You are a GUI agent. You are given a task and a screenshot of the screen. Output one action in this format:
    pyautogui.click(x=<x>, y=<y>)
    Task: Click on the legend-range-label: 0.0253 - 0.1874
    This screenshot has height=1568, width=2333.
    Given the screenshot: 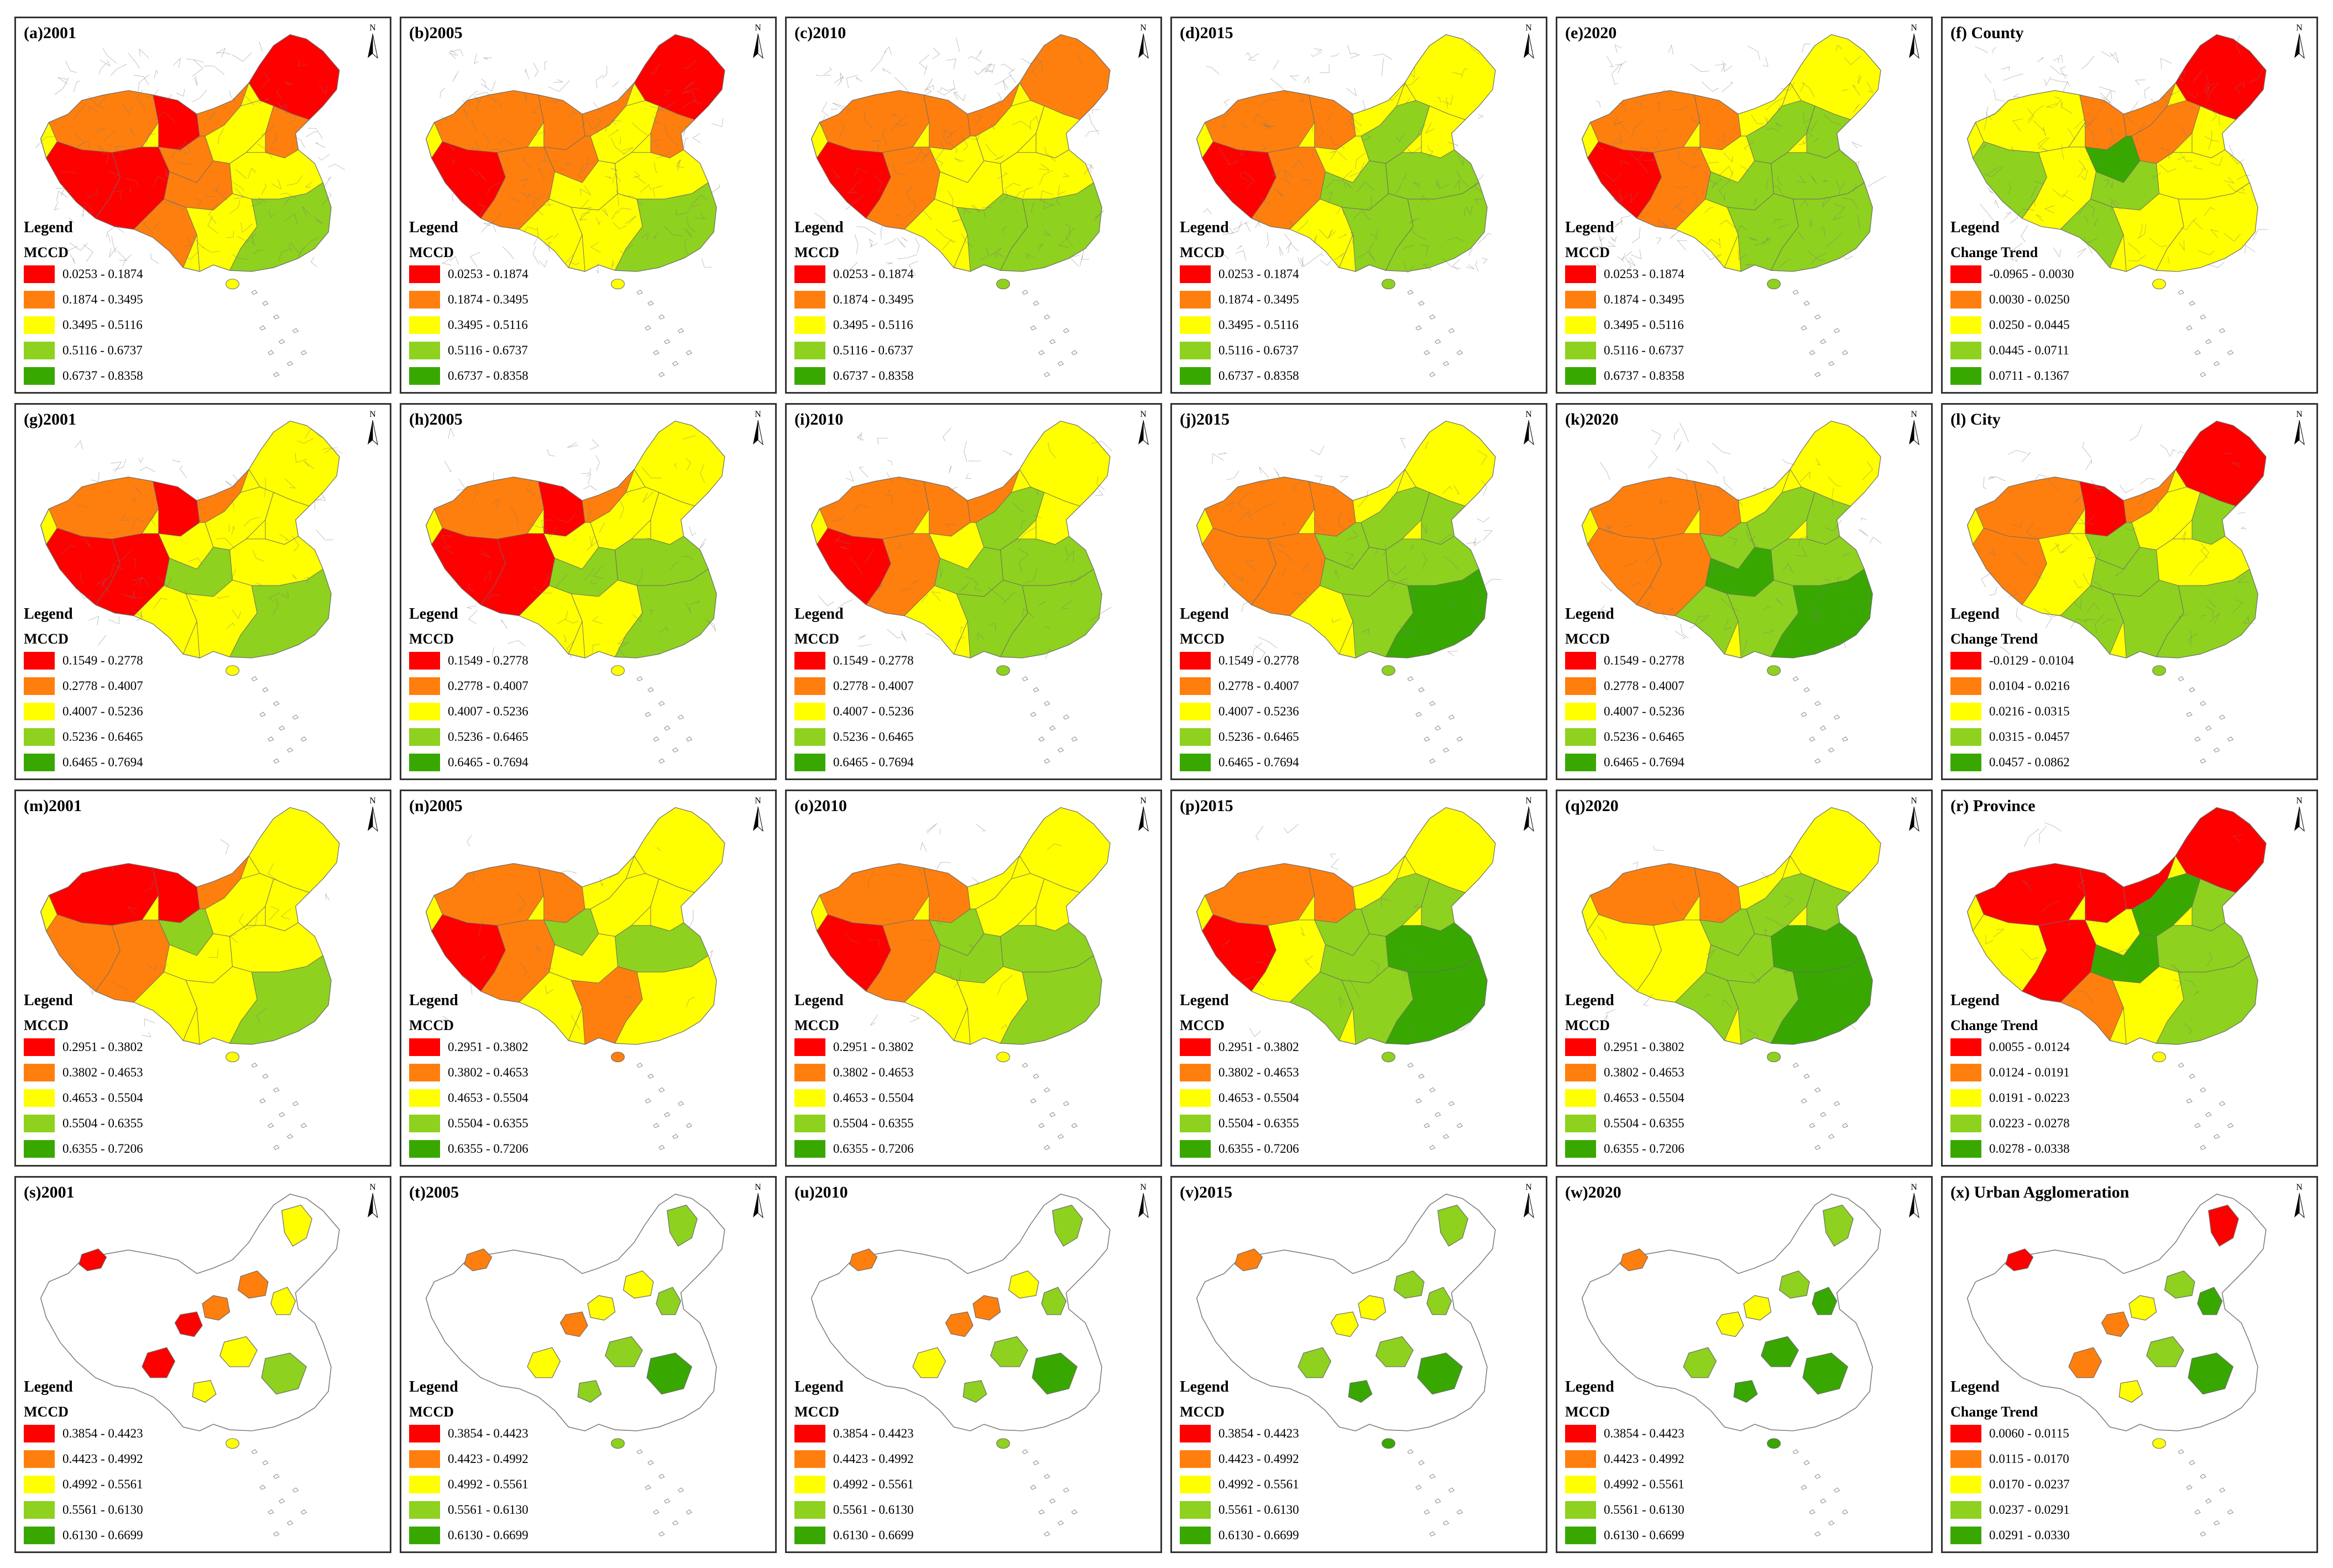 What is the action you would take?
    pyautogui.click(x=873, y=274)
    